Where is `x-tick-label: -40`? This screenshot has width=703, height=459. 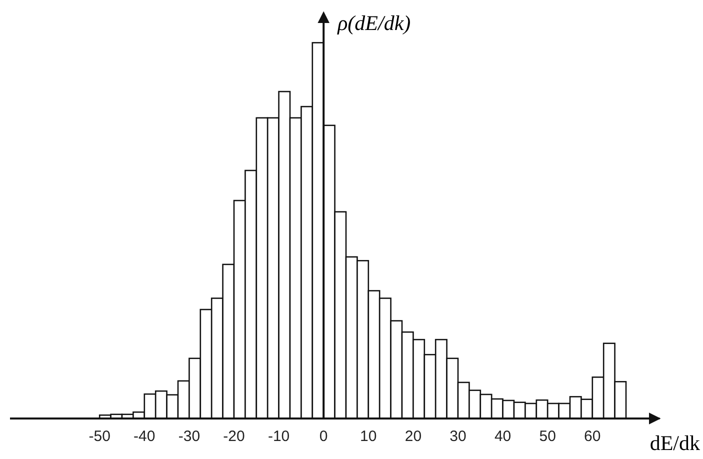
x-tick-label: -40 is located at coordinates (145, 437).